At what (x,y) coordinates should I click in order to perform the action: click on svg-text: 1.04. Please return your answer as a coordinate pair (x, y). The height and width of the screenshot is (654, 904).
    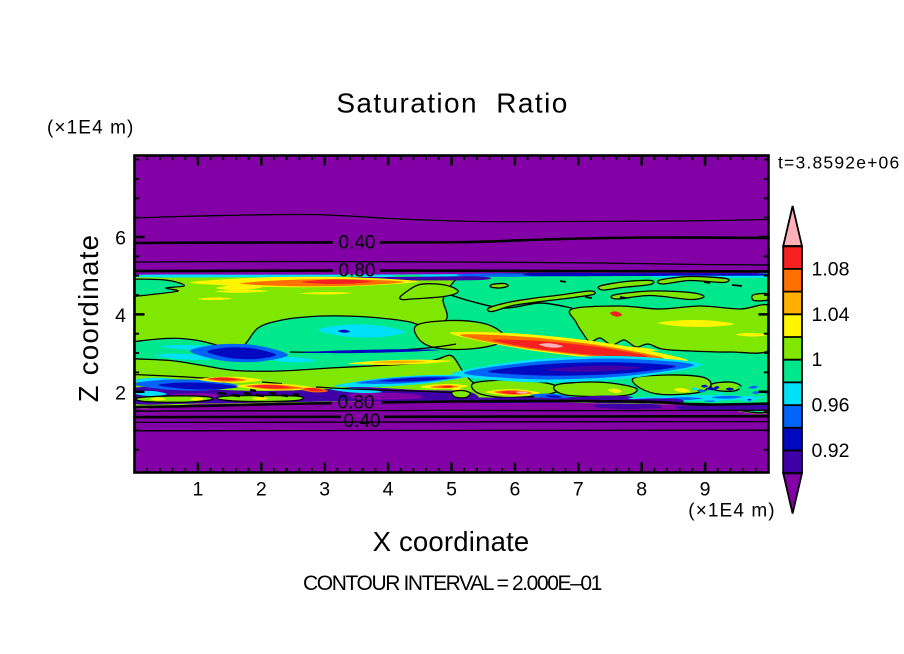
    Looking at the image, I should click on (831, 315).